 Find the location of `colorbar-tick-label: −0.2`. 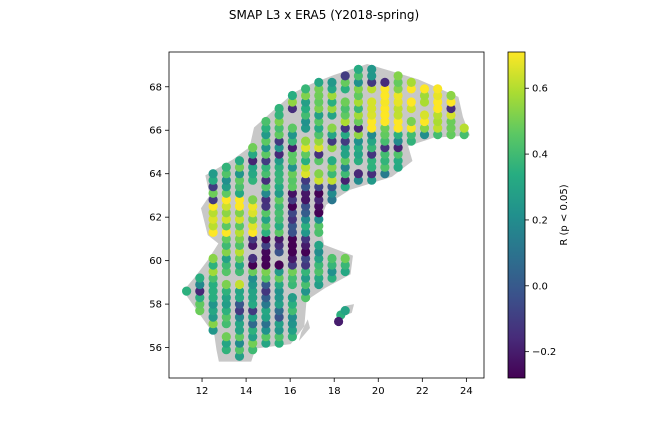

colorbar-tick-label: −0.2 is located at coordinates (544, 352).